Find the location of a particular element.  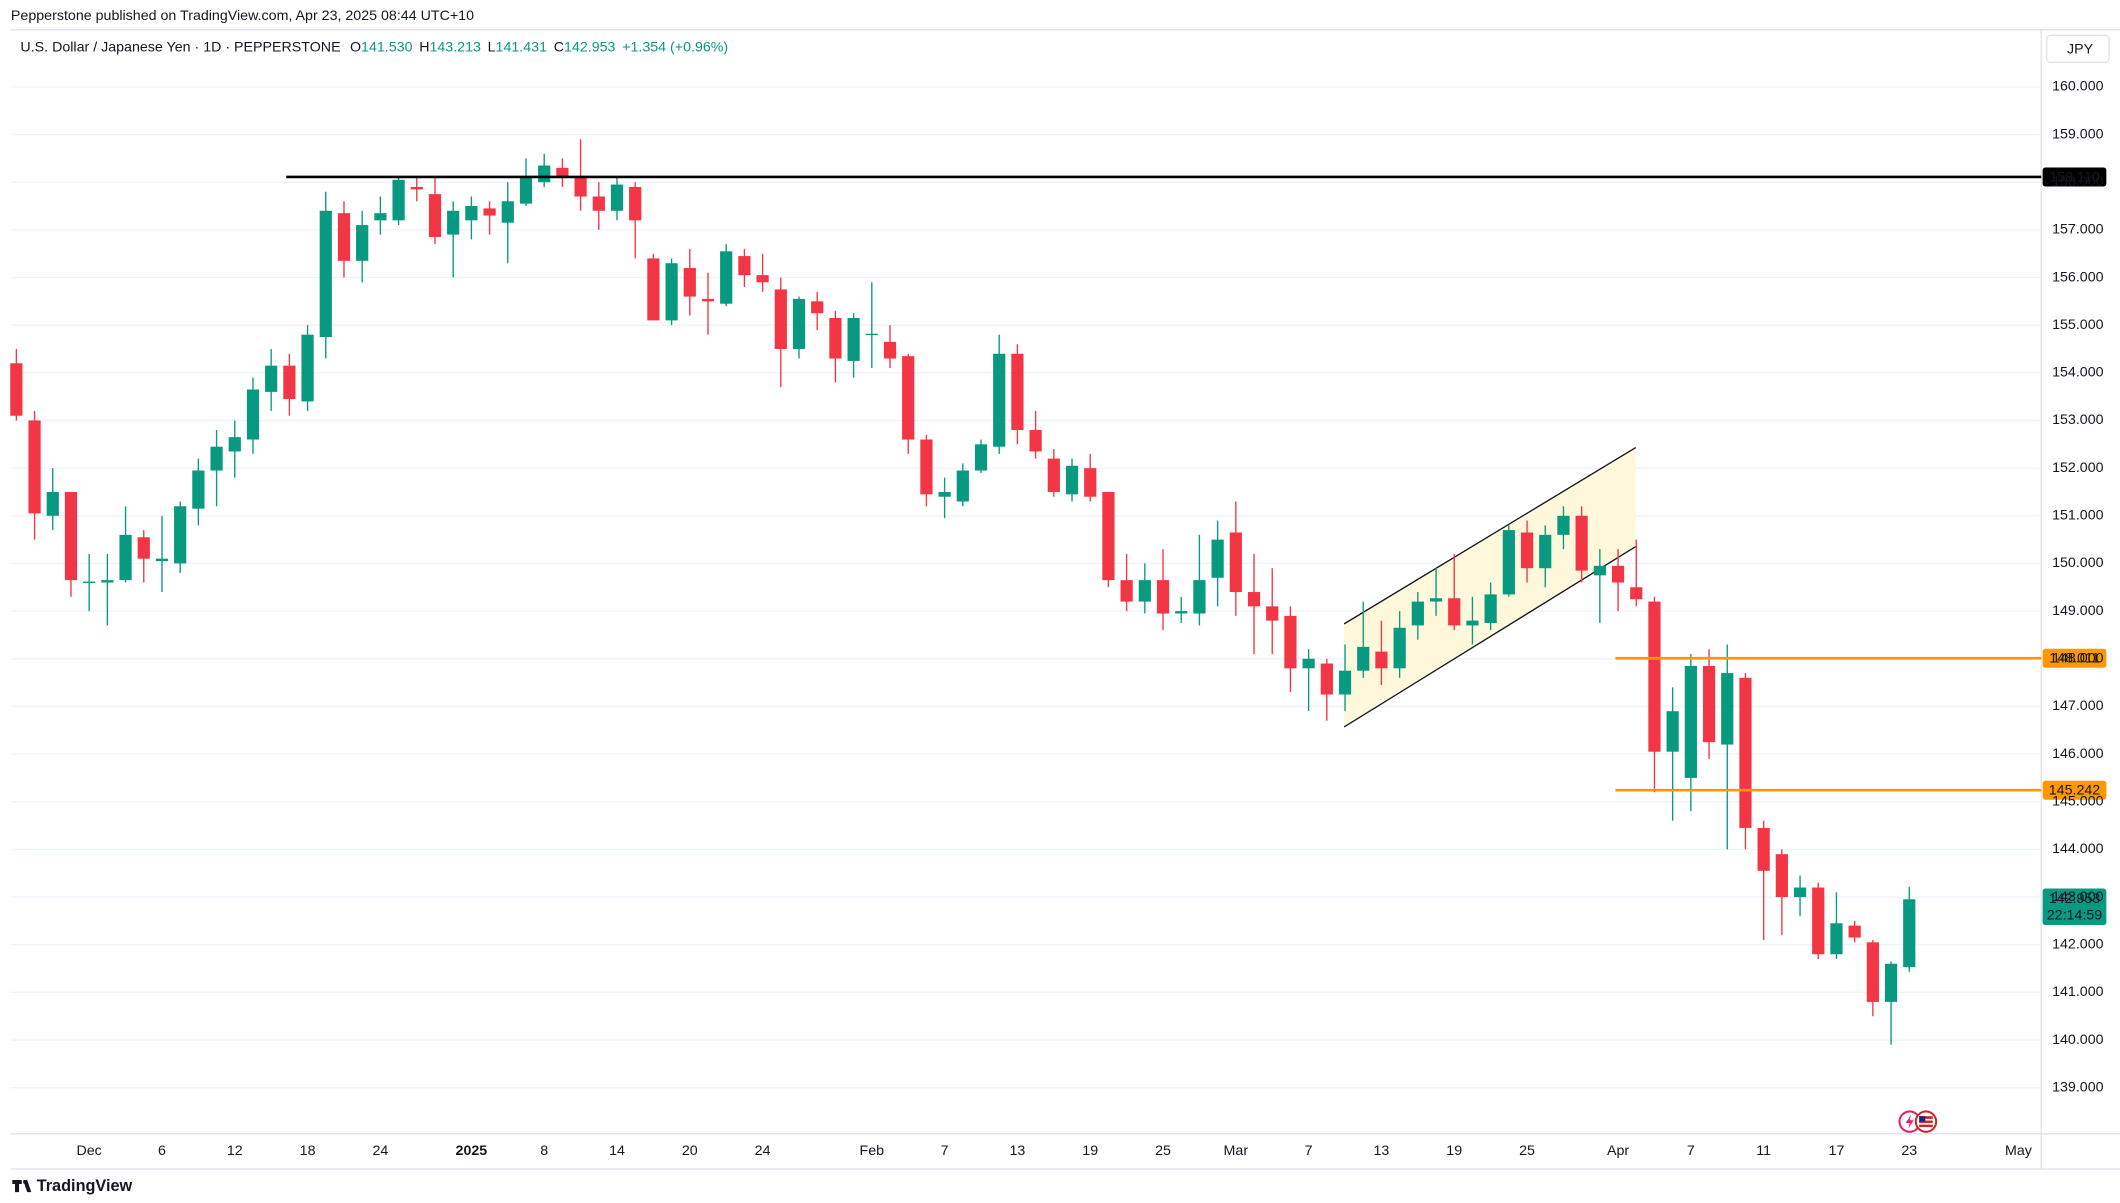

x-tick-label: 17 is located at coordinates (1837, 1151).